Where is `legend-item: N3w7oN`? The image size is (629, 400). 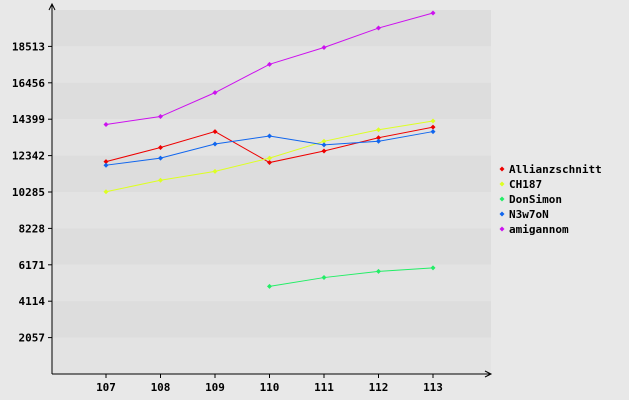 legend-item: N3w7oN is located at coordinates (524, 214).